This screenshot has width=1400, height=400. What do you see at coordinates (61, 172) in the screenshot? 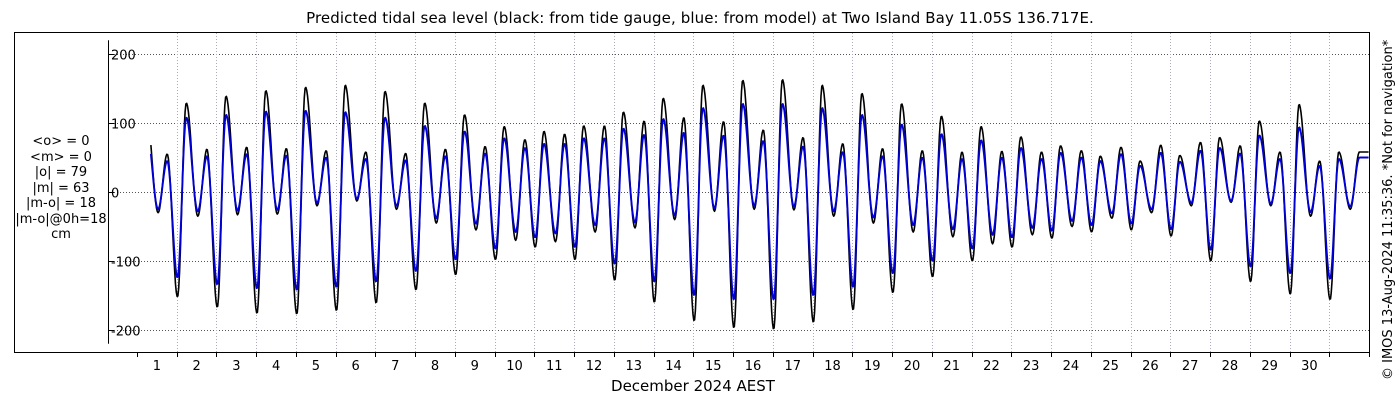
I see `stat-abs-observed: |o| = 79` at bounding box center [61, 172].